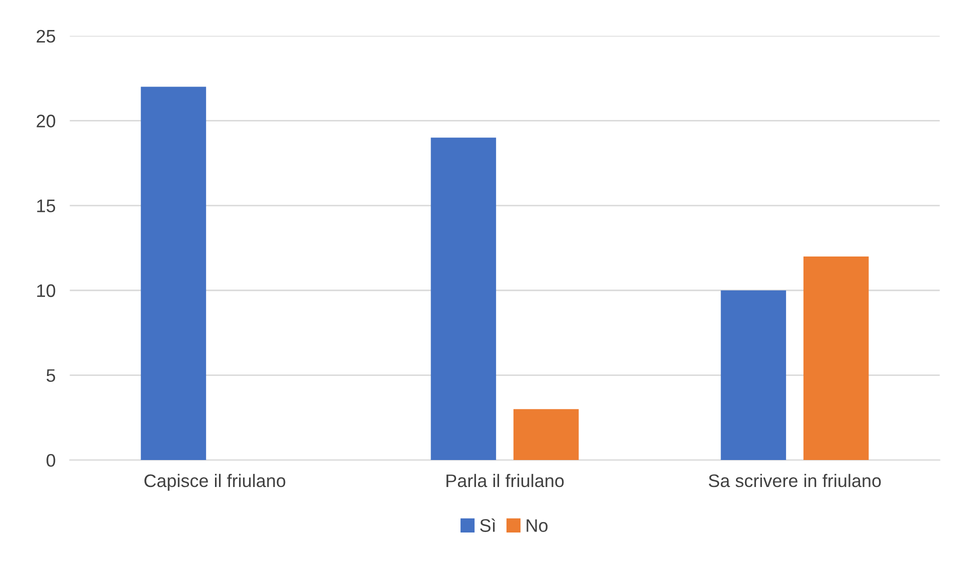 The width and height of the screenshot is (956, 579). Describe the element at coordinates (537, 525) in the screenshot. I see `legend-label: No` at that location.